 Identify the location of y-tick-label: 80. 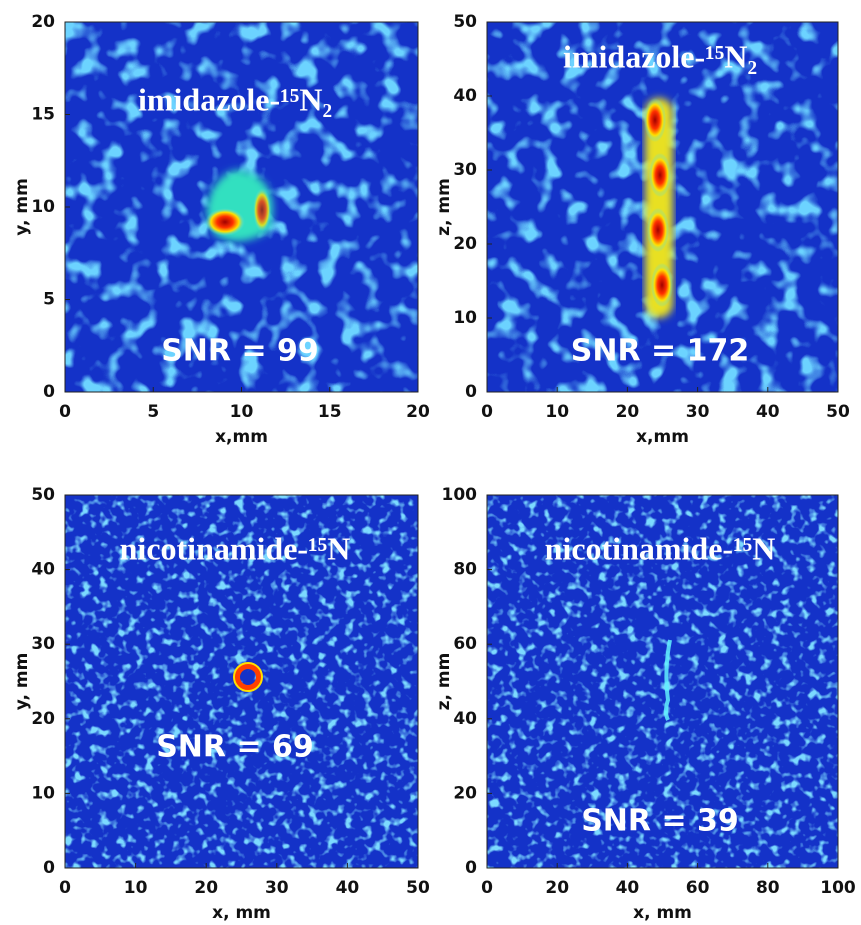
(465, 570).